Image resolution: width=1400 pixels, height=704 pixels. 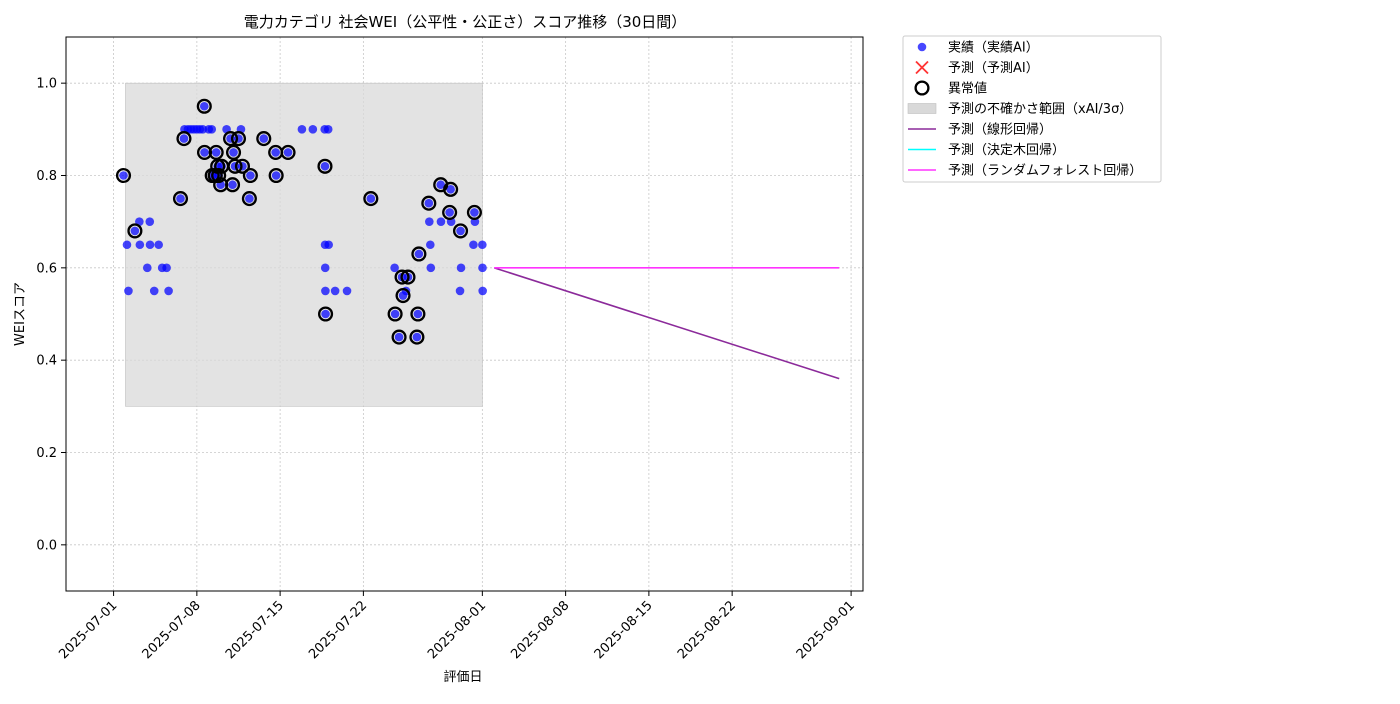 I want to click on legend-label: 予測（線形回帰）, so click(x=1000, y=130).